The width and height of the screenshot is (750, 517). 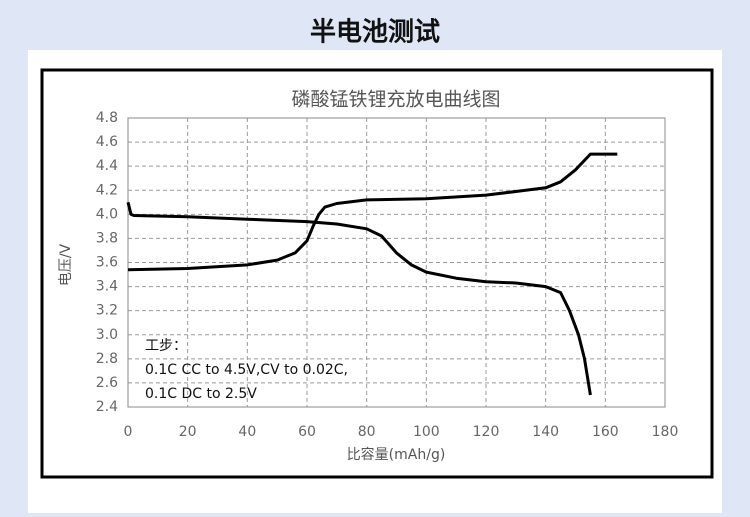 What do you see at coordinates (188, 432) in the screenshot?
I see `x-tick-label: 20` at bounding box center [188, 432].